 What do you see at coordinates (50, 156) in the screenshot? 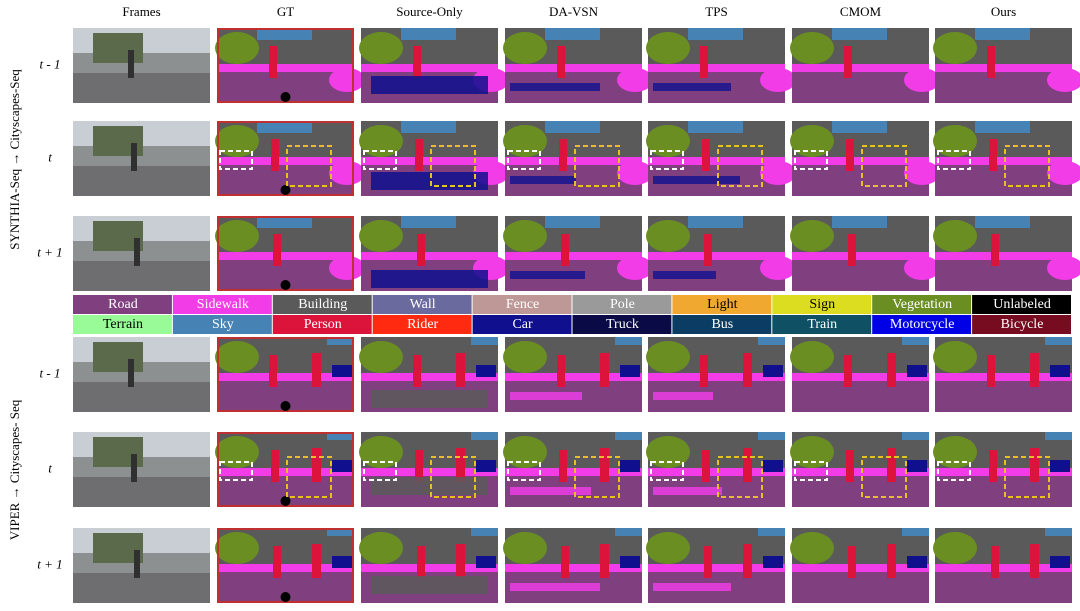
I see `row-label: t` at bounding box center [50, 156].